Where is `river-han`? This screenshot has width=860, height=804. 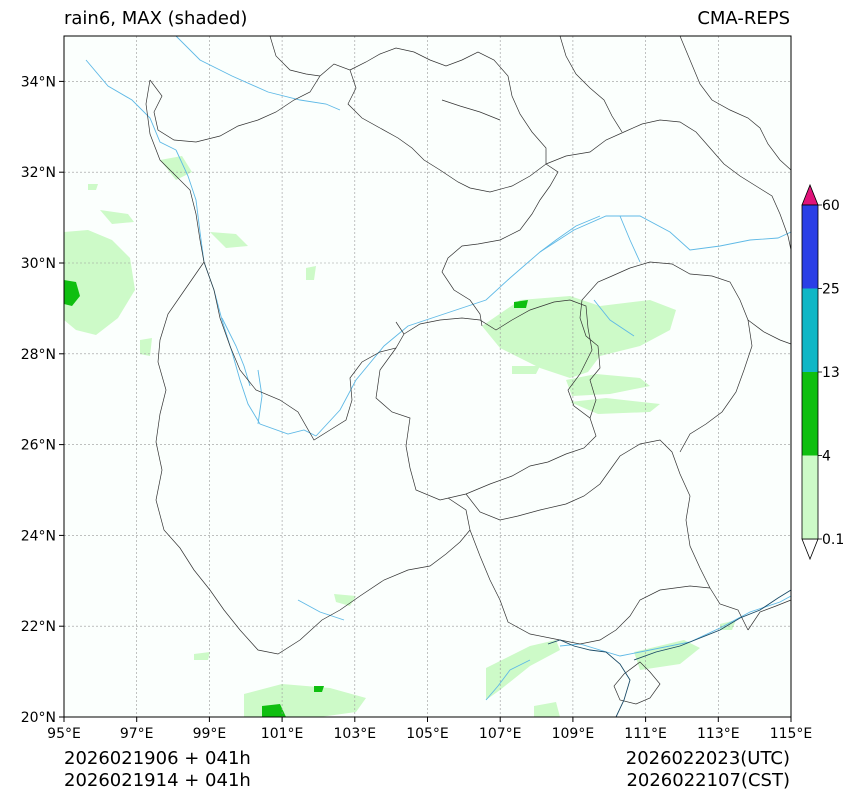
river-han is located at coordinates (570, 234).